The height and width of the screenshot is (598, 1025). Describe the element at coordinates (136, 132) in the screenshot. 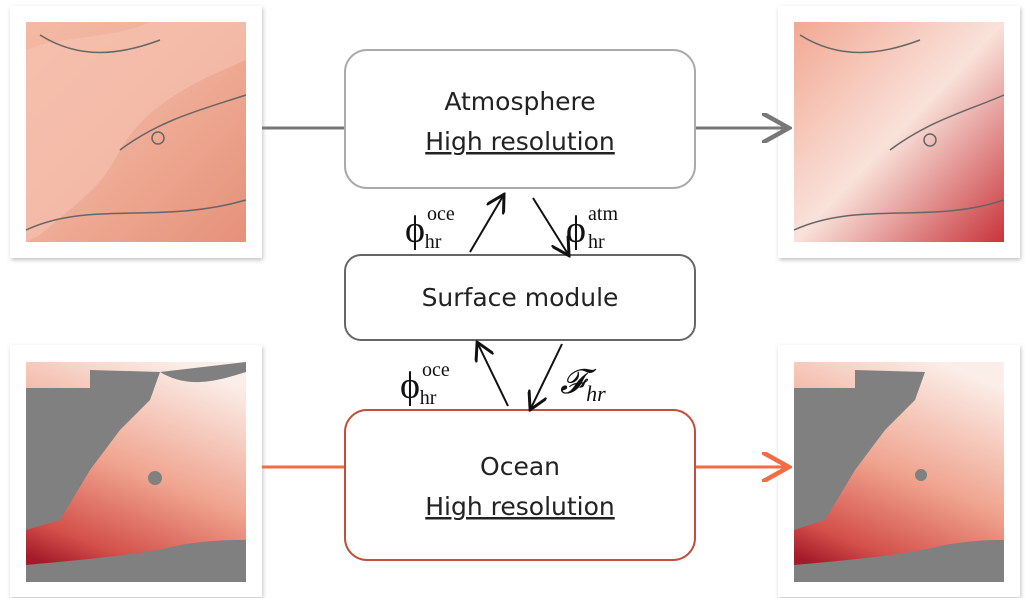

I see `atmosphere-input-map` at that location.